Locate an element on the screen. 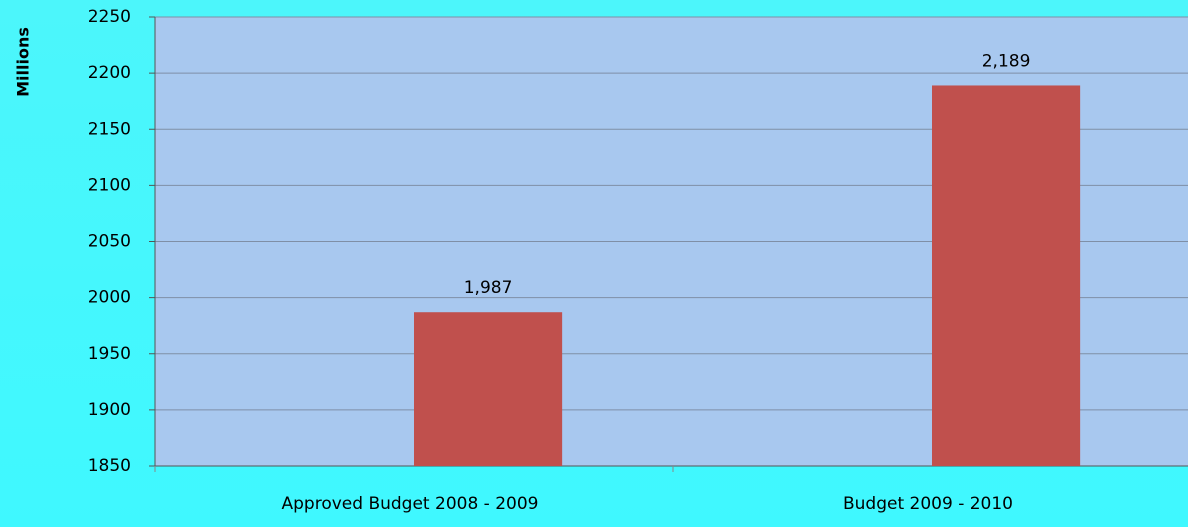 Image resolution: width=1188 pixels, height=527 pixels. y-axis-label: Millions is located at coordinates (23, 62).